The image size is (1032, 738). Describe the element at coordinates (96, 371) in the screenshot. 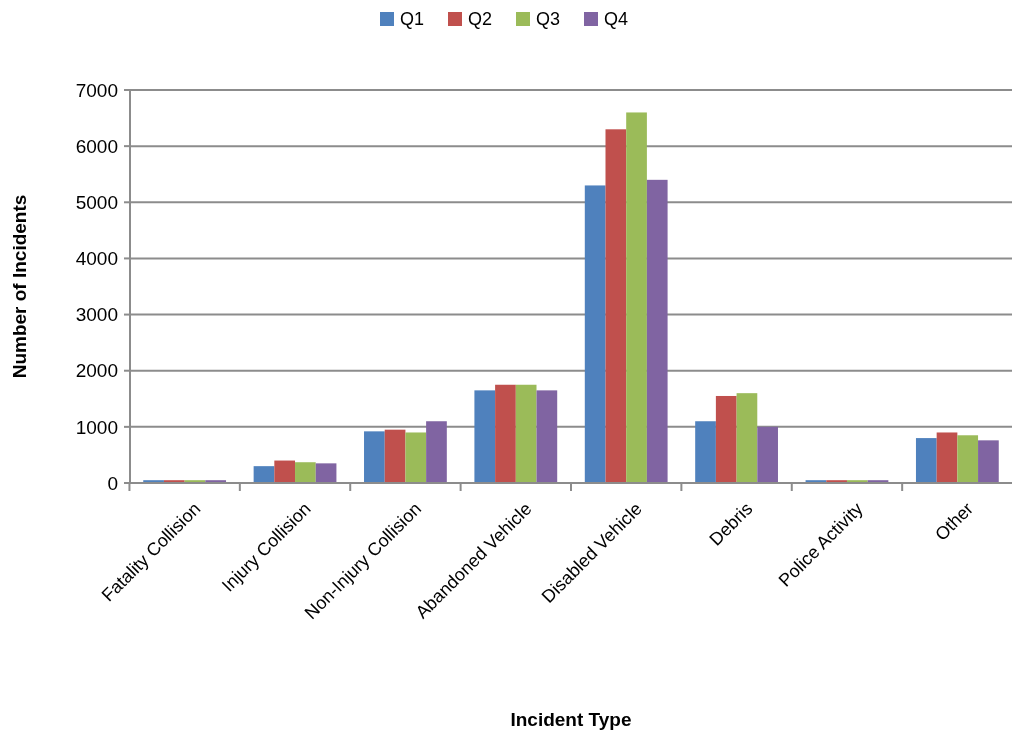

I see `y-tick-label: 2000` at that location.